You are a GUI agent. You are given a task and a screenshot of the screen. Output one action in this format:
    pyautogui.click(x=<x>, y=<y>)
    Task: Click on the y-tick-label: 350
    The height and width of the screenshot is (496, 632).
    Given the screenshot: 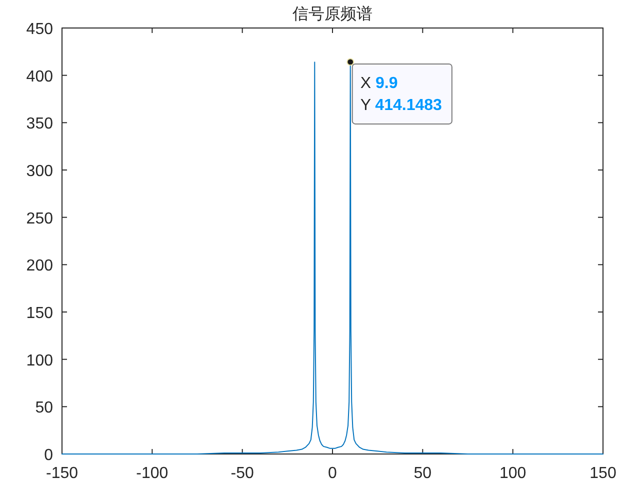 What is the action you would take?
    pyautogui.click(x=40, y=124)
    